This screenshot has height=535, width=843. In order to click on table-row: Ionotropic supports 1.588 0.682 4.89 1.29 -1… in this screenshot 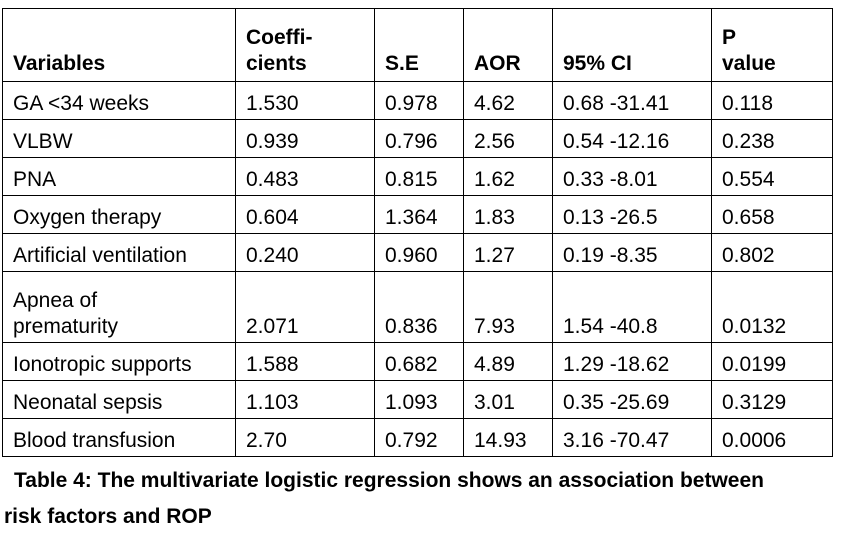, I will do `click(417, 361)`.